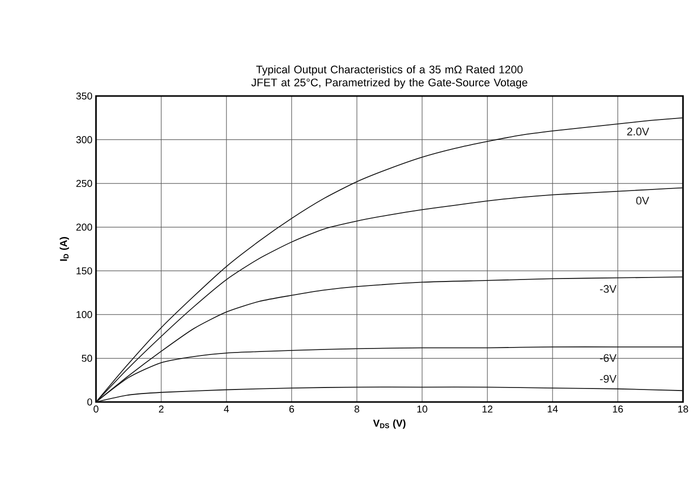  Describe the element at coordinates (84, 227) in the screenshot. I see `y-tick-label: 200` at that location.